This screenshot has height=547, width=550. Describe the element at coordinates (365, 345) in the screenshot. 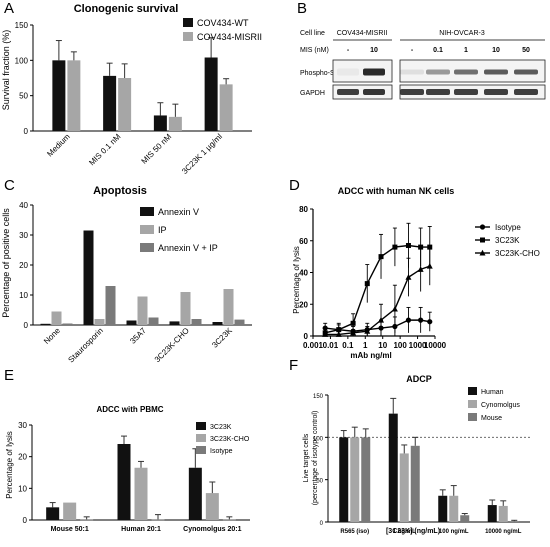

I see `x-tick-label: 1` at that location.